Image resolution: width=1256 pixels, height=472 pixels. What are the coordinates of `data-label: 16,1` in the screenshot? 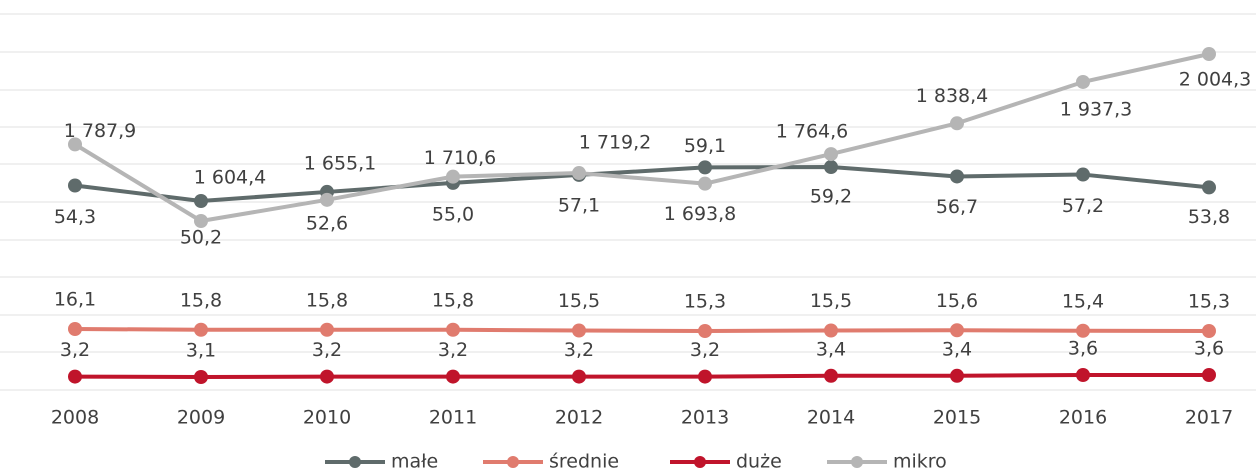 It's located at (75, 300).